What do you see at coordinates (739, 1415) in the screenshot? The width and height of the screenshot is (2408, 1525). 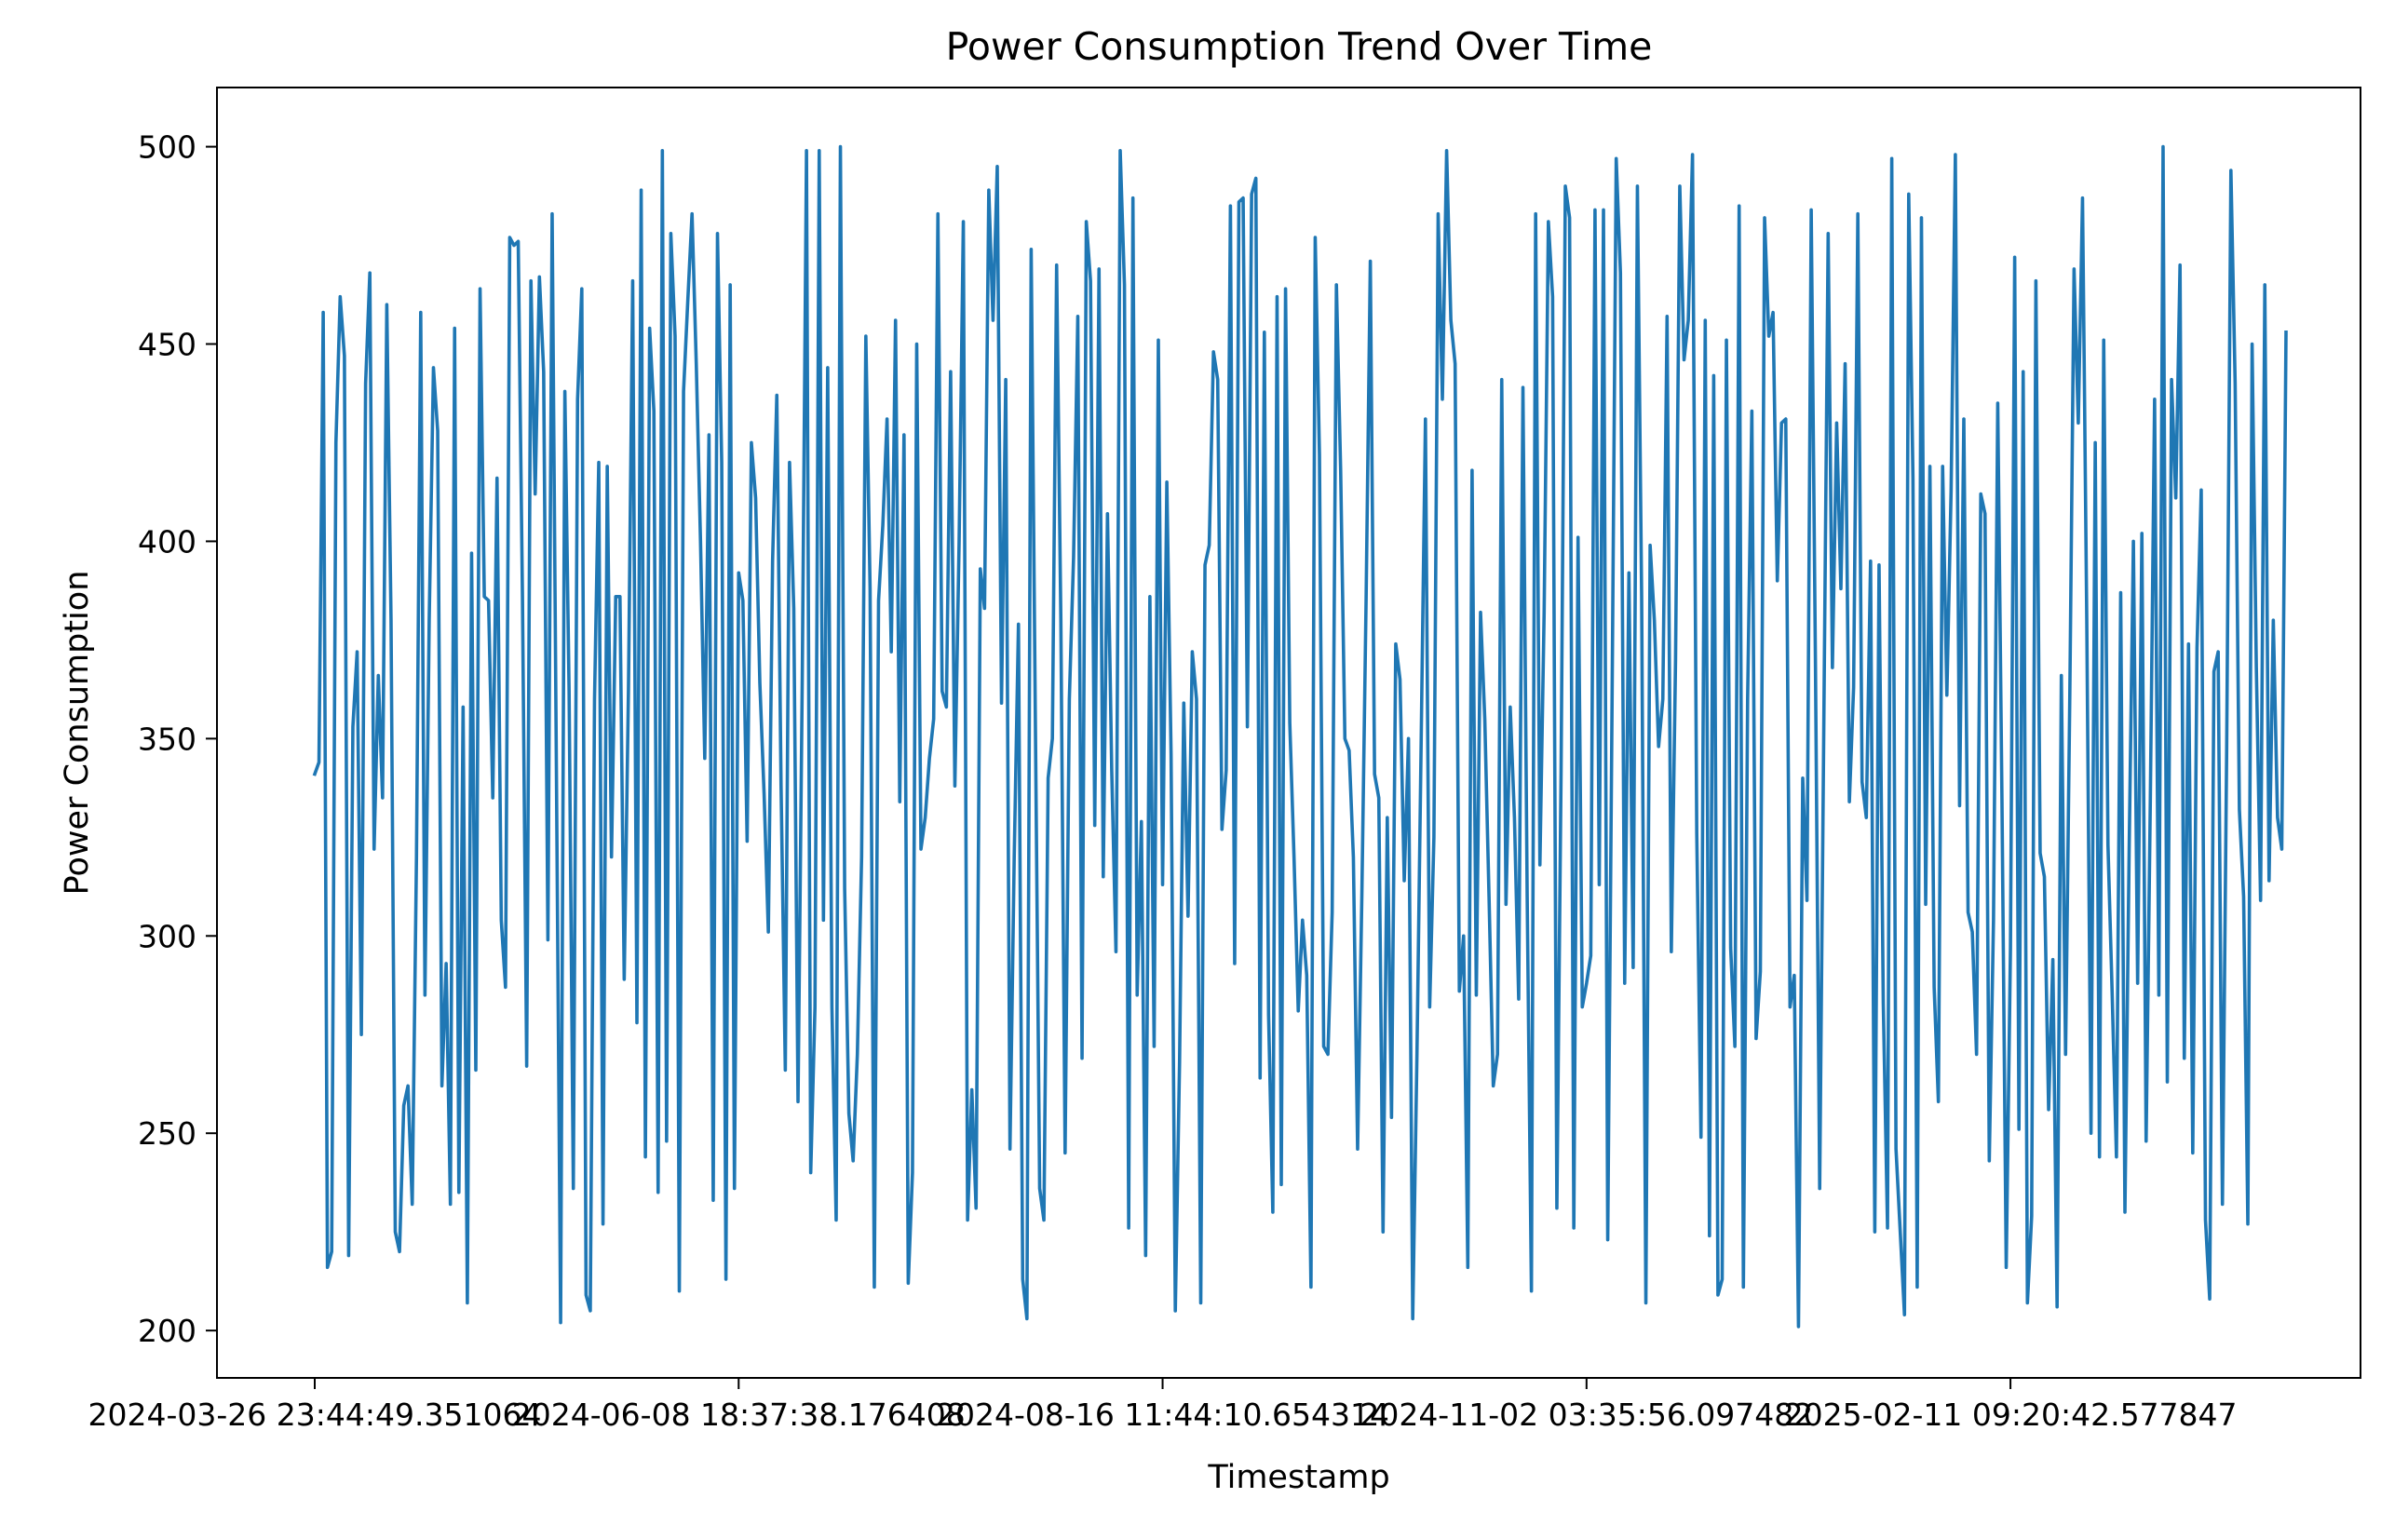 I see `x-tick-label: 2024-06-08 18:37:38.176408` at bounding box center [739, 1415].